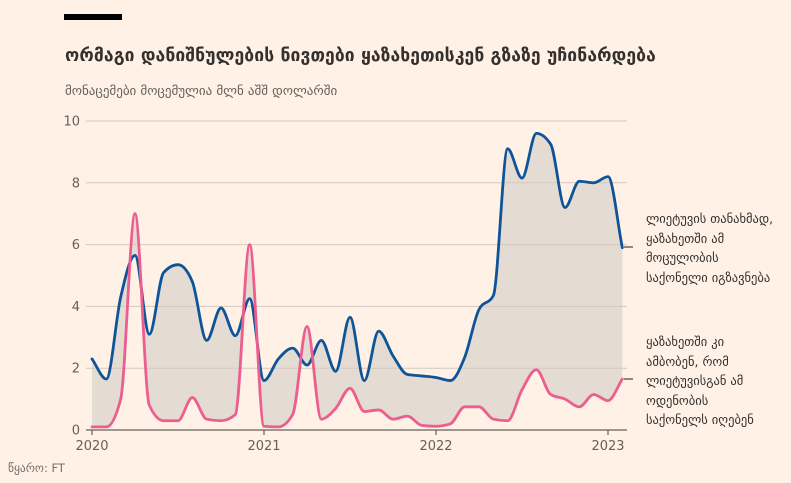 This screenshot has height=483, width=791. Describe the element at coordinates (356, 432) in the screenshot. I see `x-axis` at that location.